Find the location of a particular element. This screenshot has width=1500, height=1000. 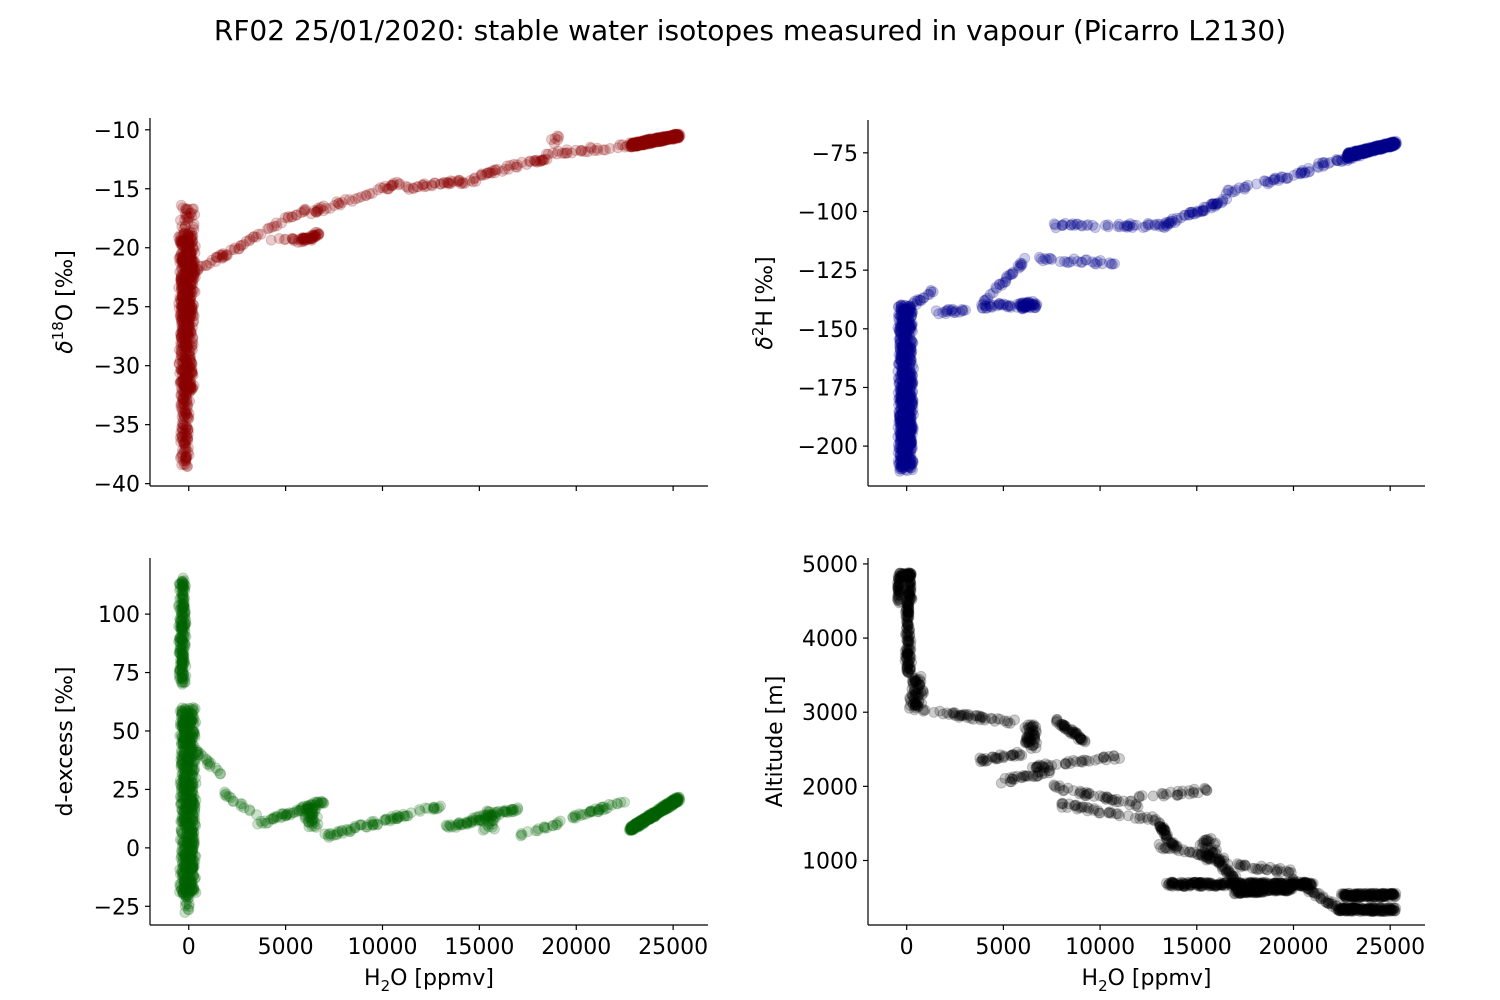

x-tick-label: 10000 is located at coordinates (383, 947).